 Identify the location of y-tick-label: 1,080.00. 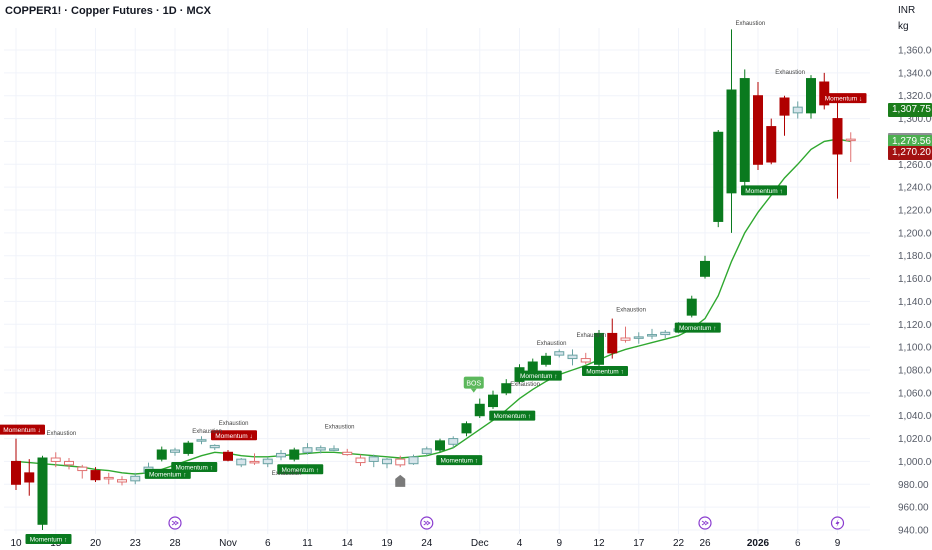
(915, 371).